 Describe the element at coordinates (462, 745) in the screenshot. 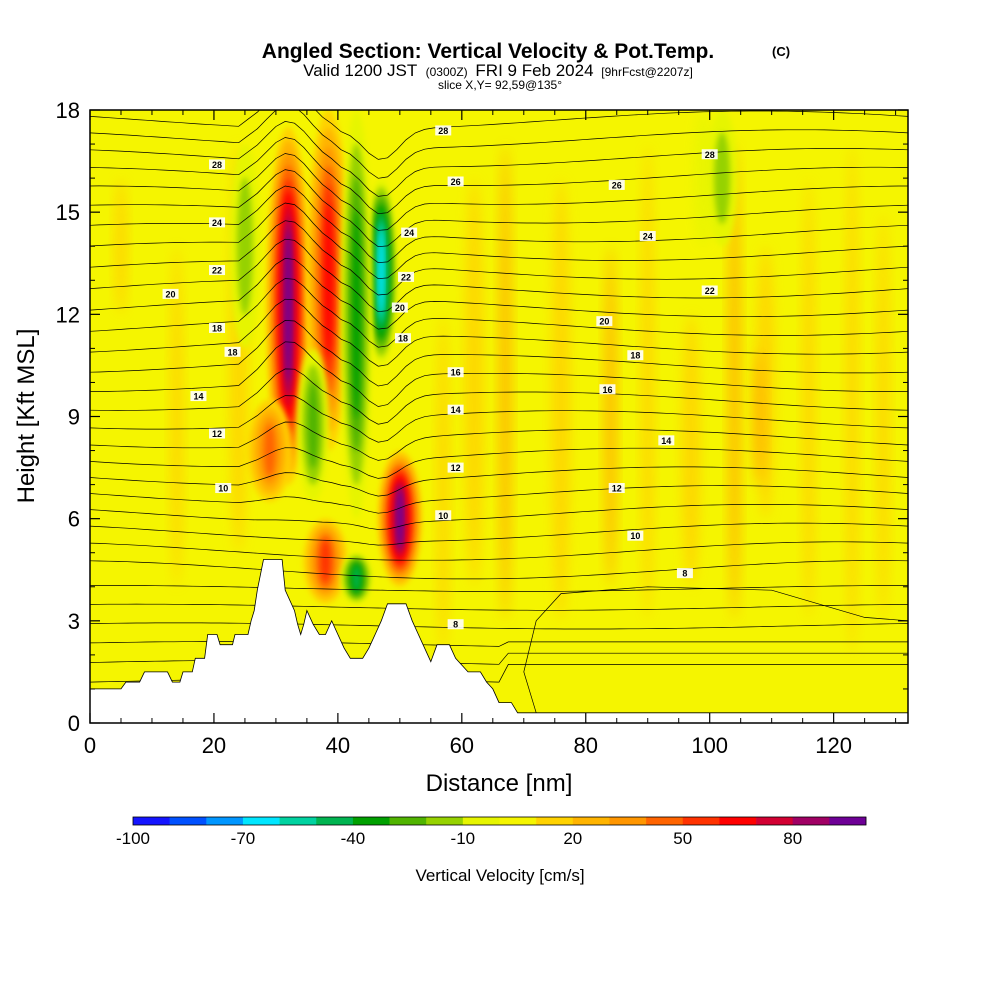

I see `x-tick-label: 60` at that location.